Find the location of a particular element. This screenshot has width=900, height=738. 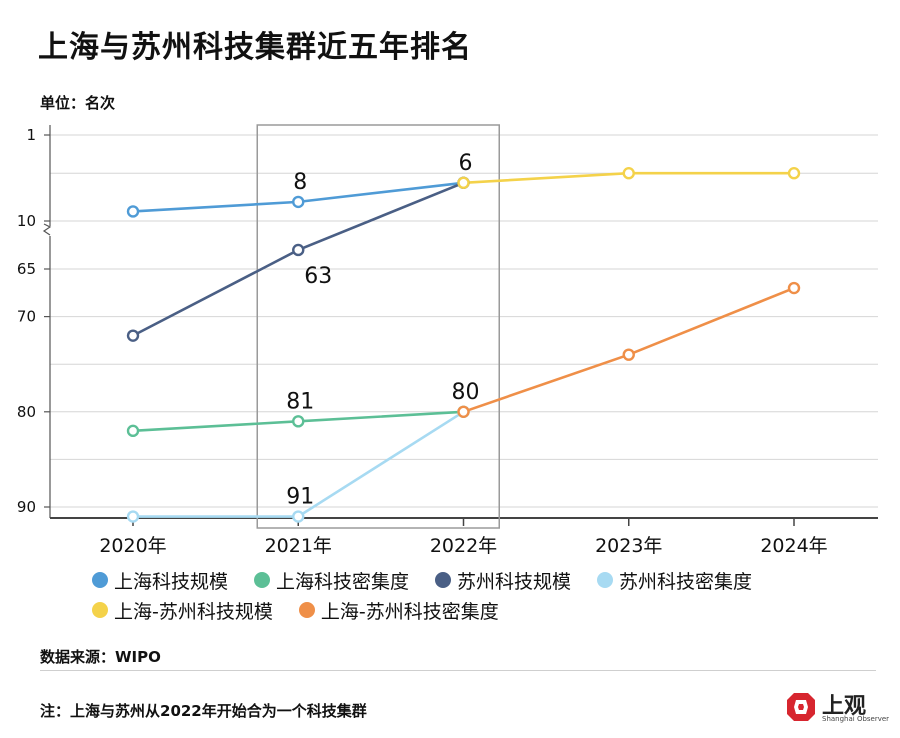

y-tick-label: 80 is located at coordinates (26, 412).